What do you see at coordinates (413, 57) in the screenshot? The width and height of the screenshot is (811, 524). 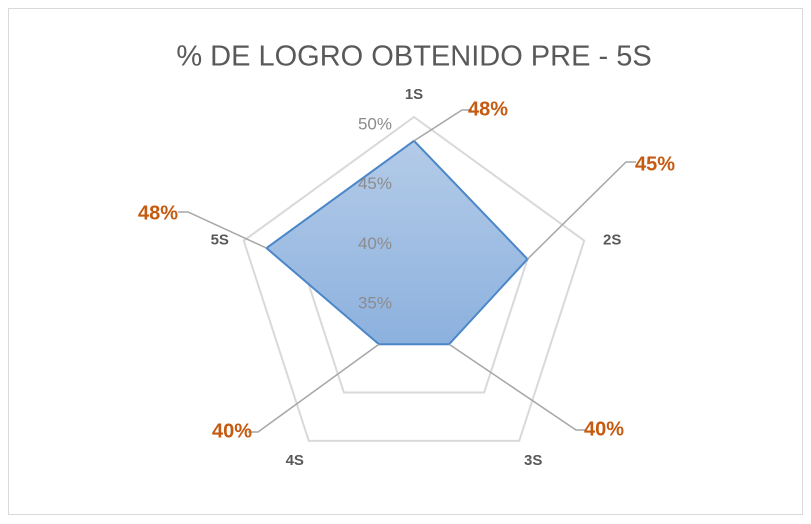 I see `chart-title: % DE LOGRO OBTENIDO PRE - 5S` at bounding box center [413, 57].